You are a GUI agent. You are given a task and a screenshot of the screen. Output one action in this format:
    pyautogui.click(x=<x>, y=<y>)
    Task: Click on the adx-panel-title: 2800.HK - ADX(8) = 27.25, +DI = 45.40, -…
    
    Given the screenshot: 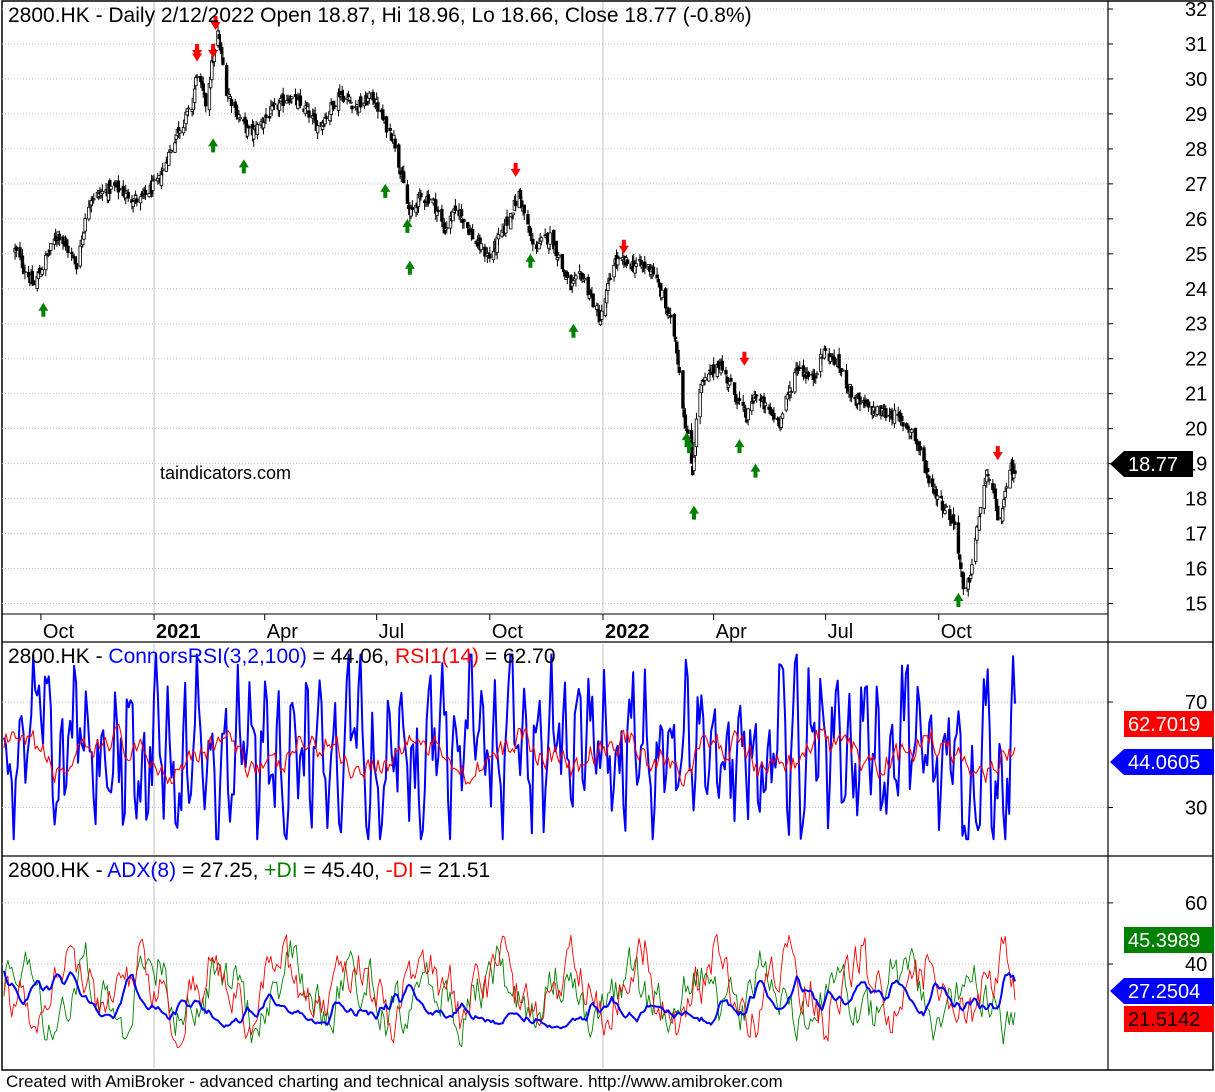 What is the action you would take?
    pyautogui.click(x=249, y=870)
    